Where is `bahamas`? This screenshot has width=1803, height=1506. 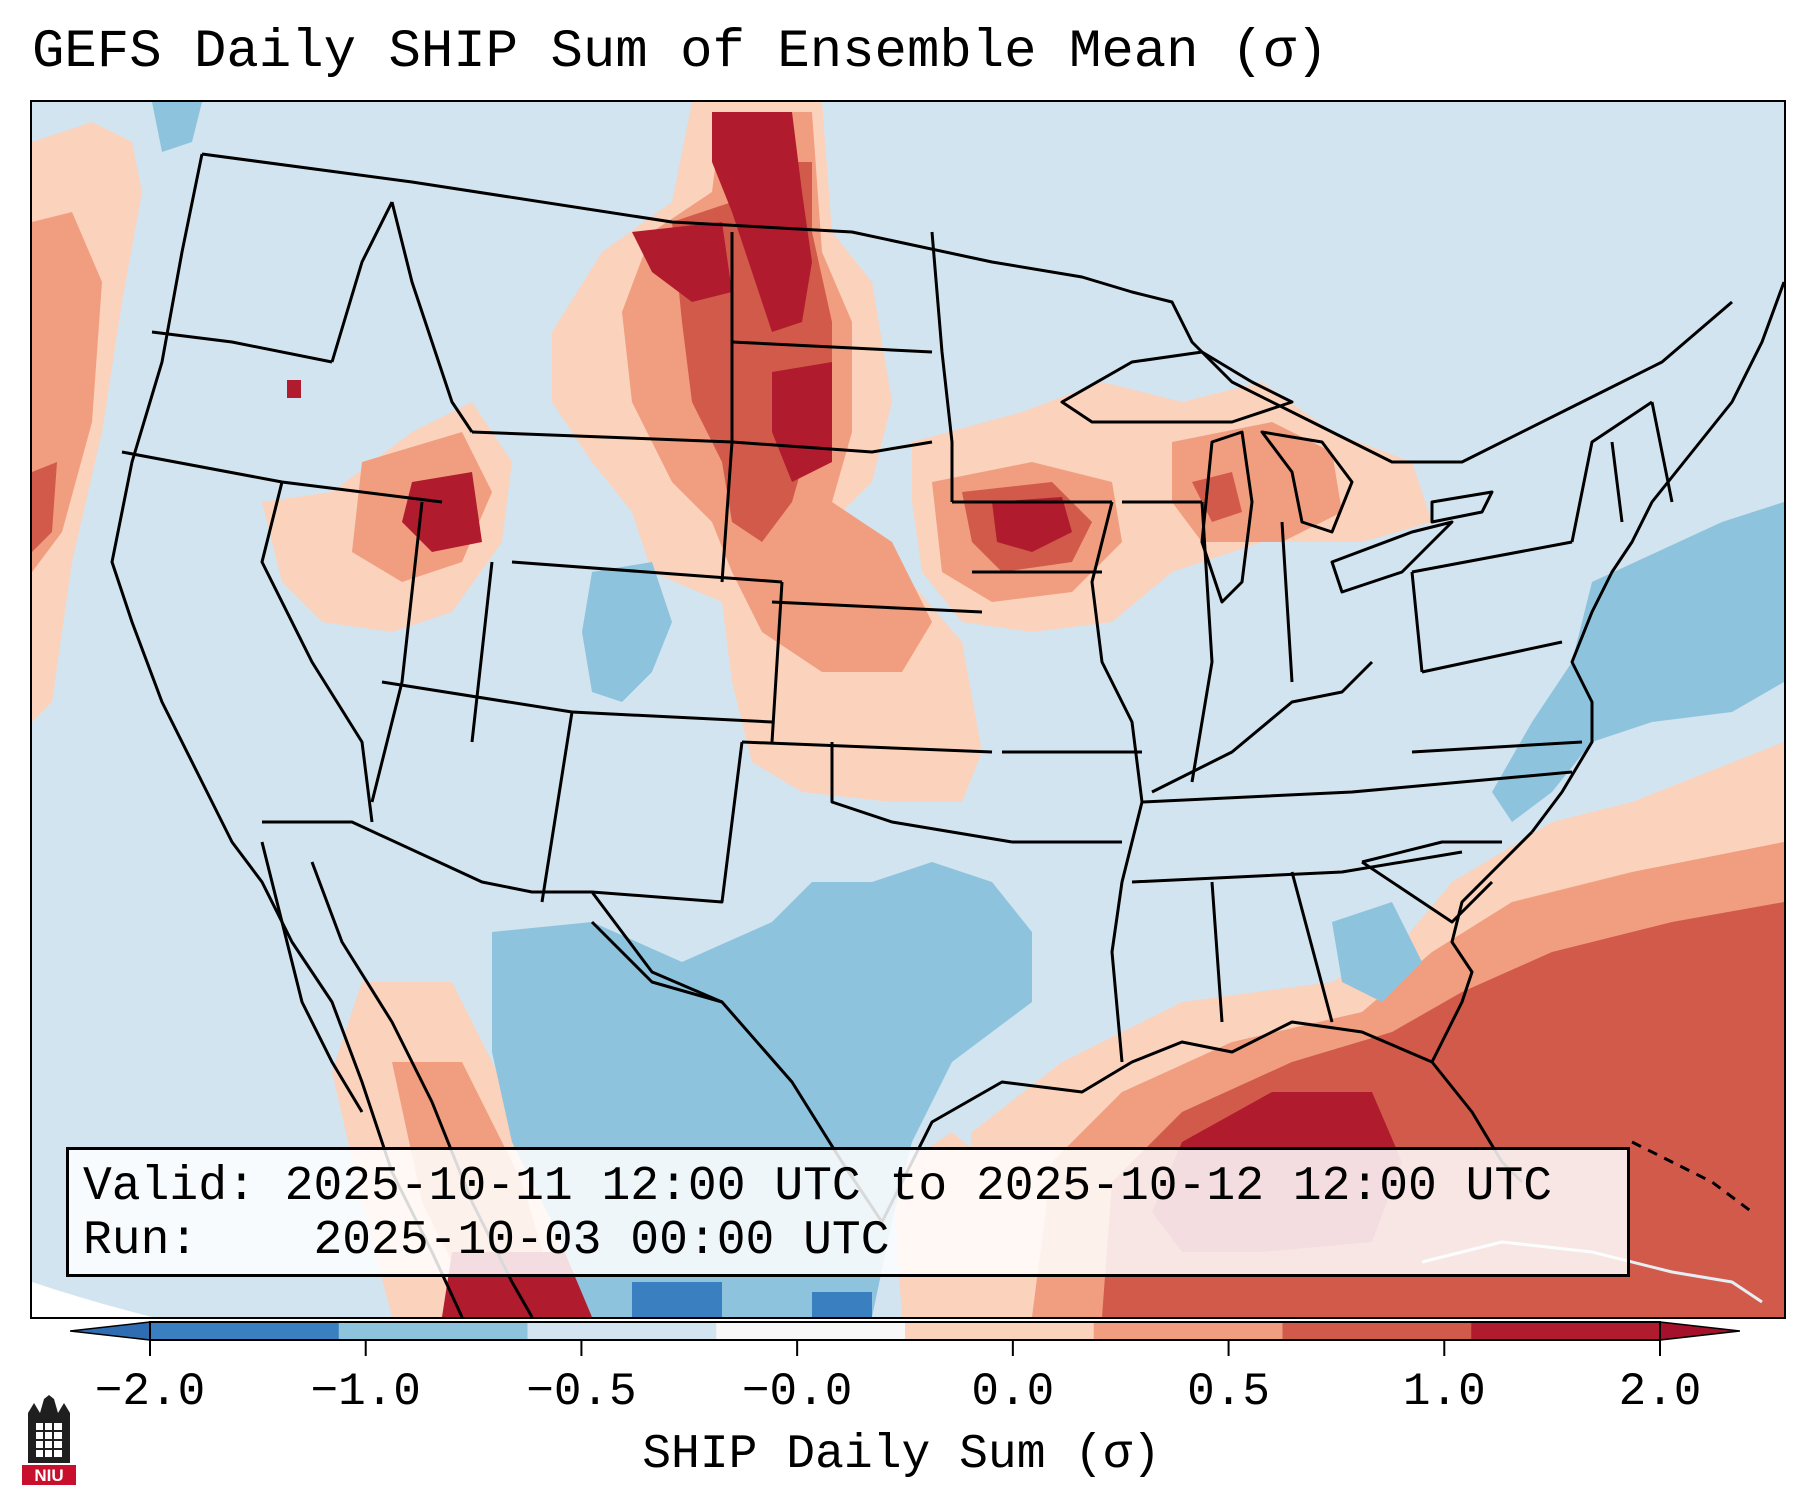 bahamas is located at coordinates (1692, 1177).